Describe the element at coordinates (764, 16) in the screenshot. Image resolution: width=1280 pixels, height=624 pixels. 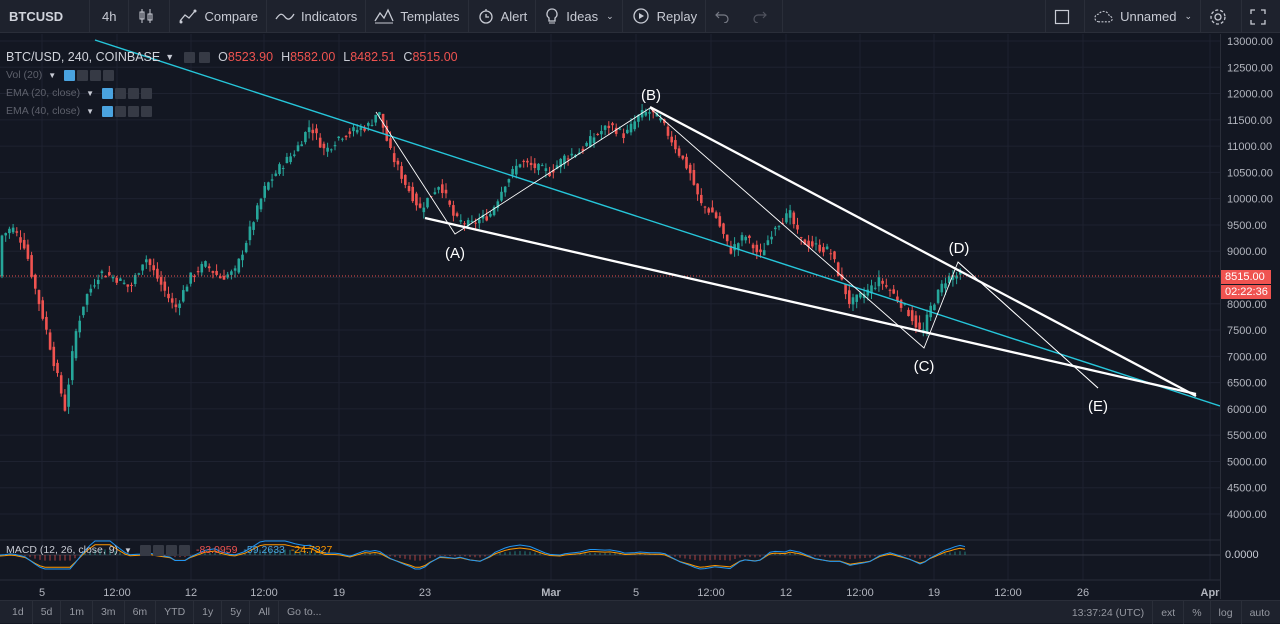
I see `redo-button` at that location.